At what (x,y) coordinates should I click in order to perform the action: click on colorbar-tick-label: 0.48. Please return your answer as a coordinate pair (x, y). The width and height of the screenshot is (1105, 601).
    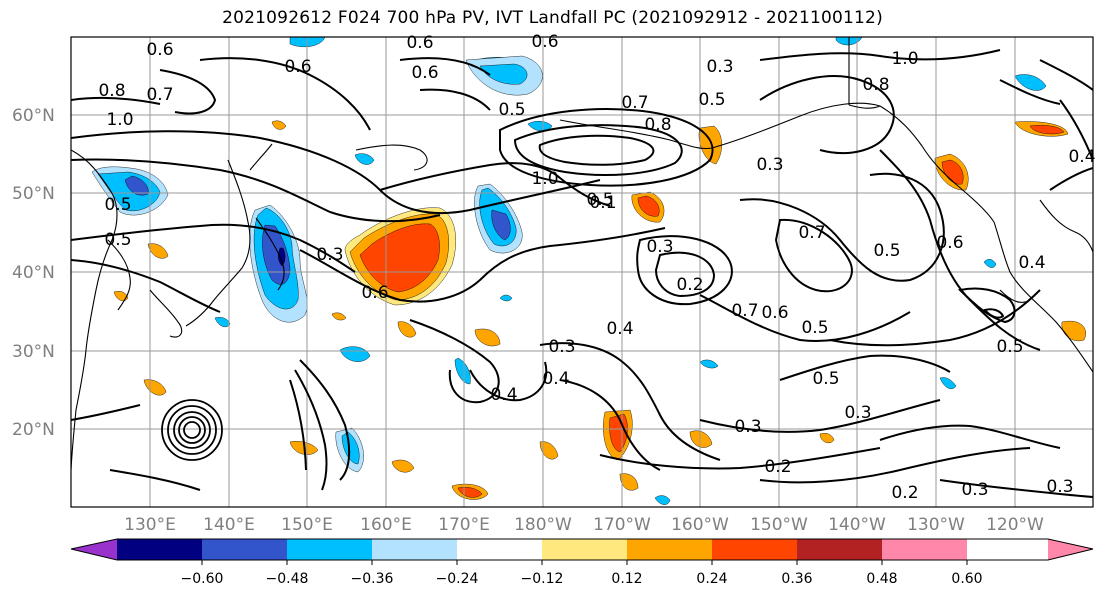
    Looking at the image, I should click on (881, 579).